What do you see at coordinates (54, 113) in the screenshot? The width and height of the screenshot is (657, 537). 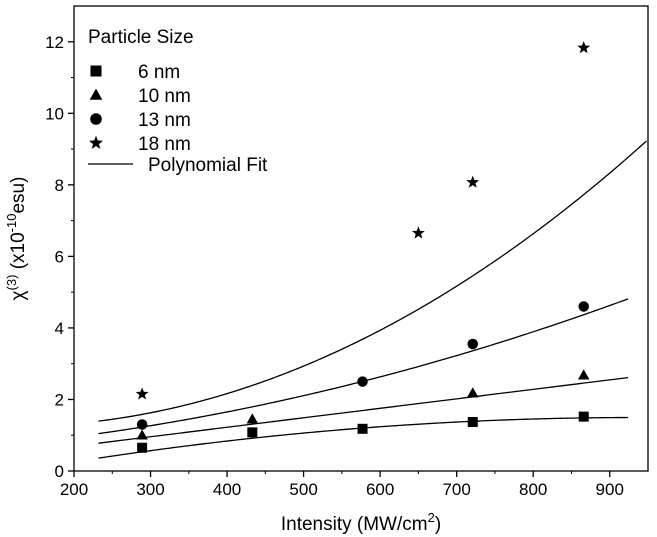 I see `y-tick-label: 10` at bounding box center [54, 113].